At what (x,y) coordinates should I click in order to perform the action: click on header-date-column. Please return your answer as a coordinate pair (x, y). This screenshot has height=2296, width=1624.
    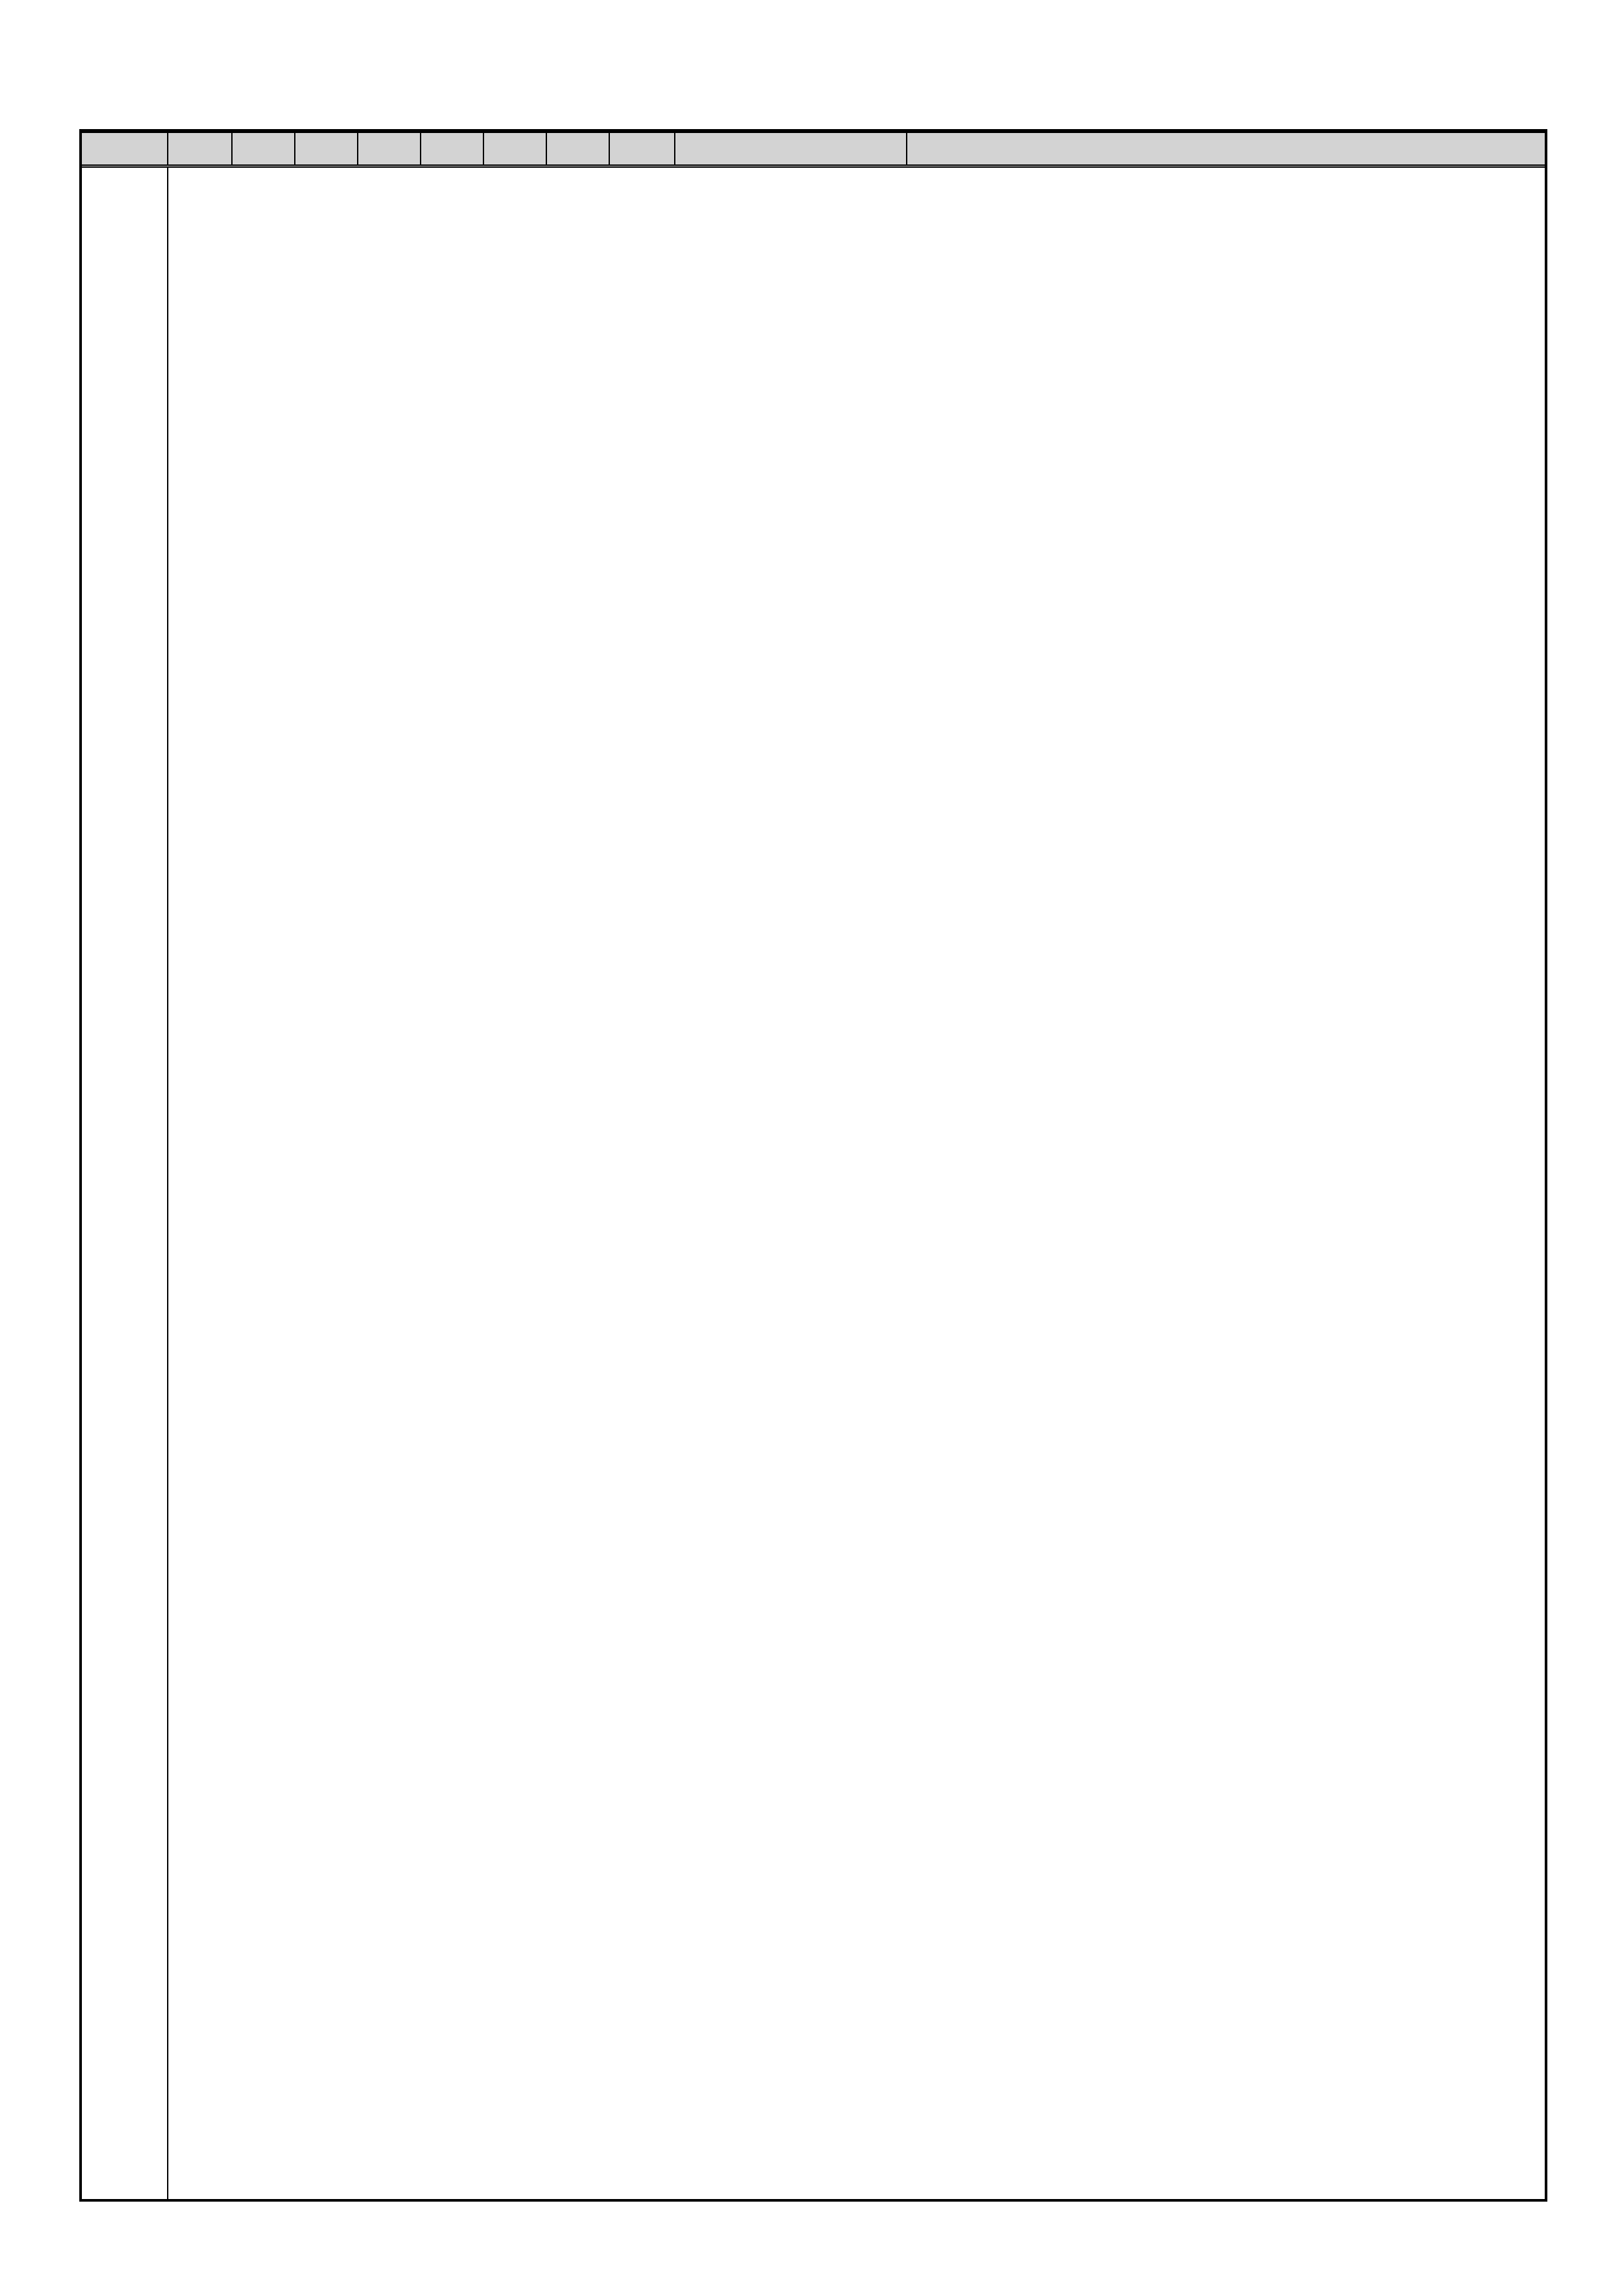
    Looking at the image, I should click on (791, 148).